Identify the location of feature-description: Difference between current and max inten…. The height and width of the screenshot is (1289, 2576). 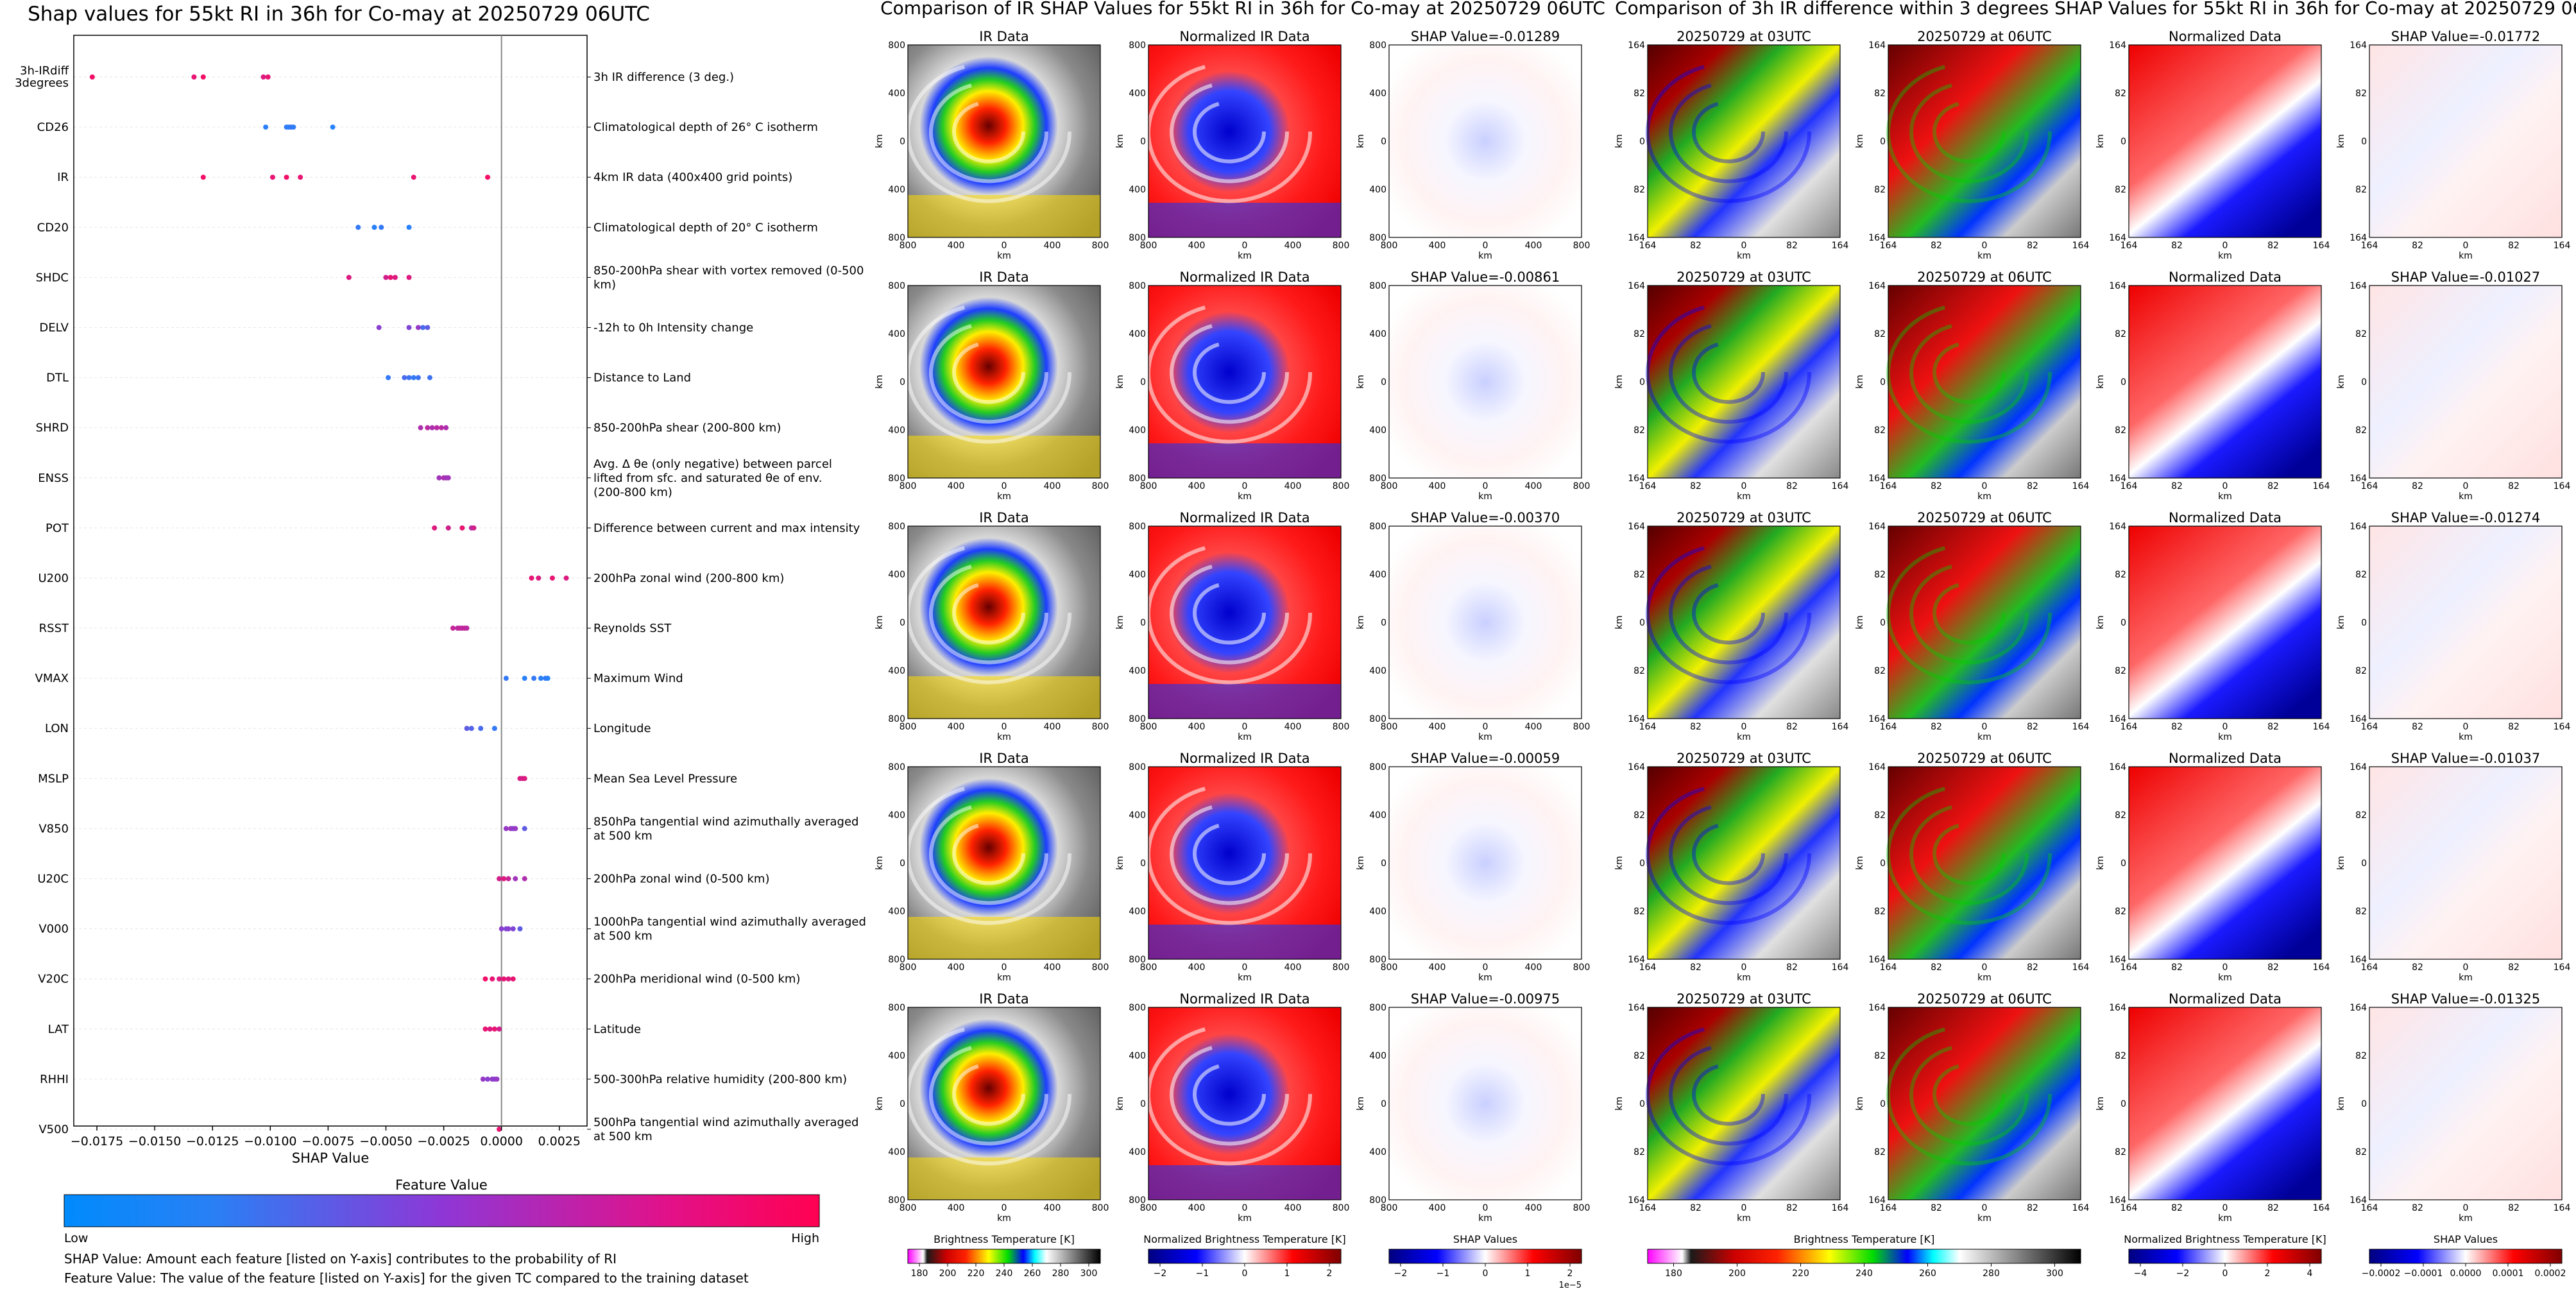
(726, 528).